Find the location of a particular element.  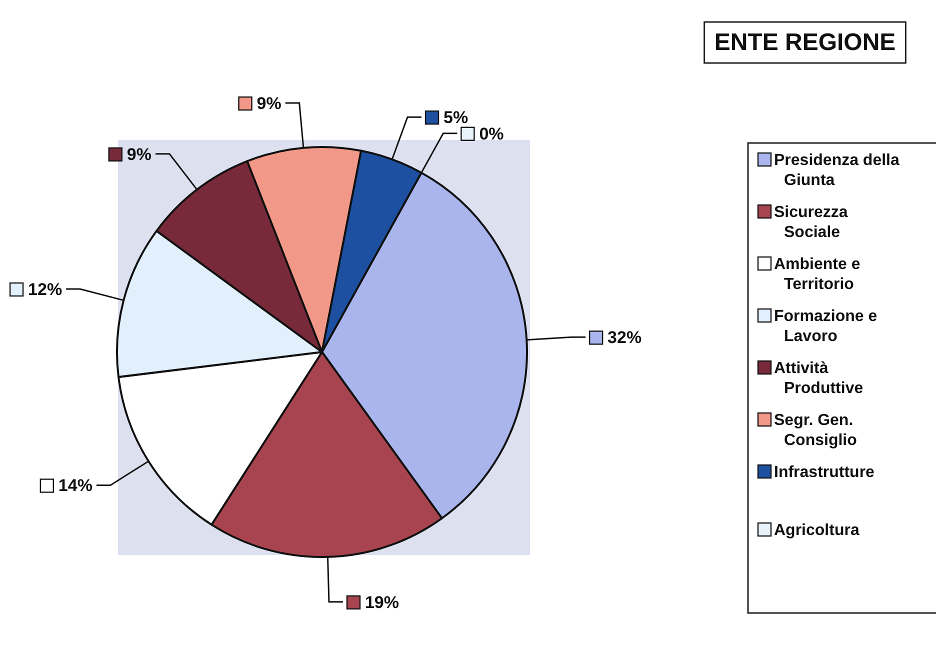

legend-label: Ambiente e Territorio is located at coordinates (817, 274).